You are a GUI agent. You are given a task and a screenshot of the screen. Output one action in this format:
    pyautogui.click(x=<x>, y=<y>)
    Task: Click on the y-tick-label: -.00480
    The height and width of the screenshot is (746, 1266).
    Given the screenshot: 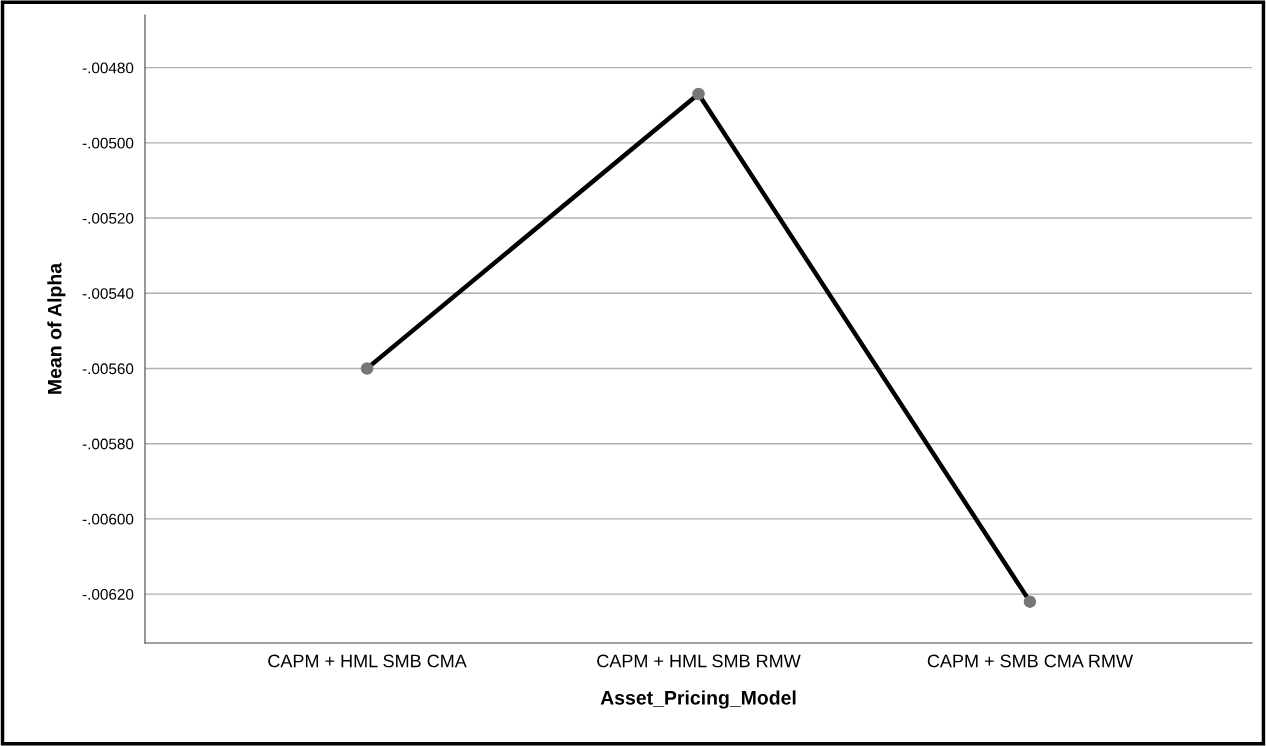 What is the action you would take?
    pyautogui.click(x=108, y=68)
    